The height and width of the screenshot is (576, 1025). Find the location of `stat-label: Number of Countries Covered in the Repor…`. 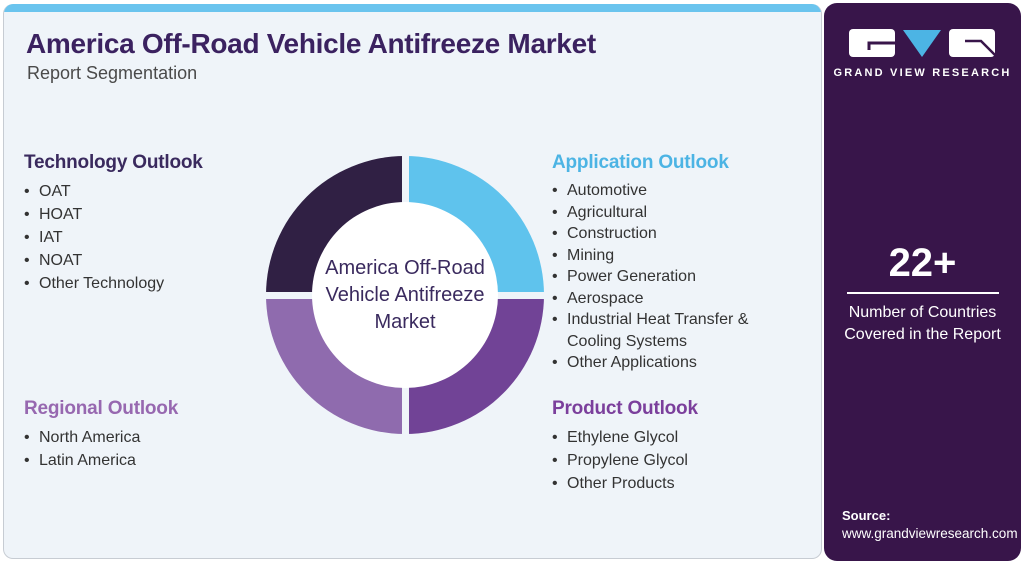

stat-label: Number of Countries Covered in the Repor… is located at coordinates (922, 323).